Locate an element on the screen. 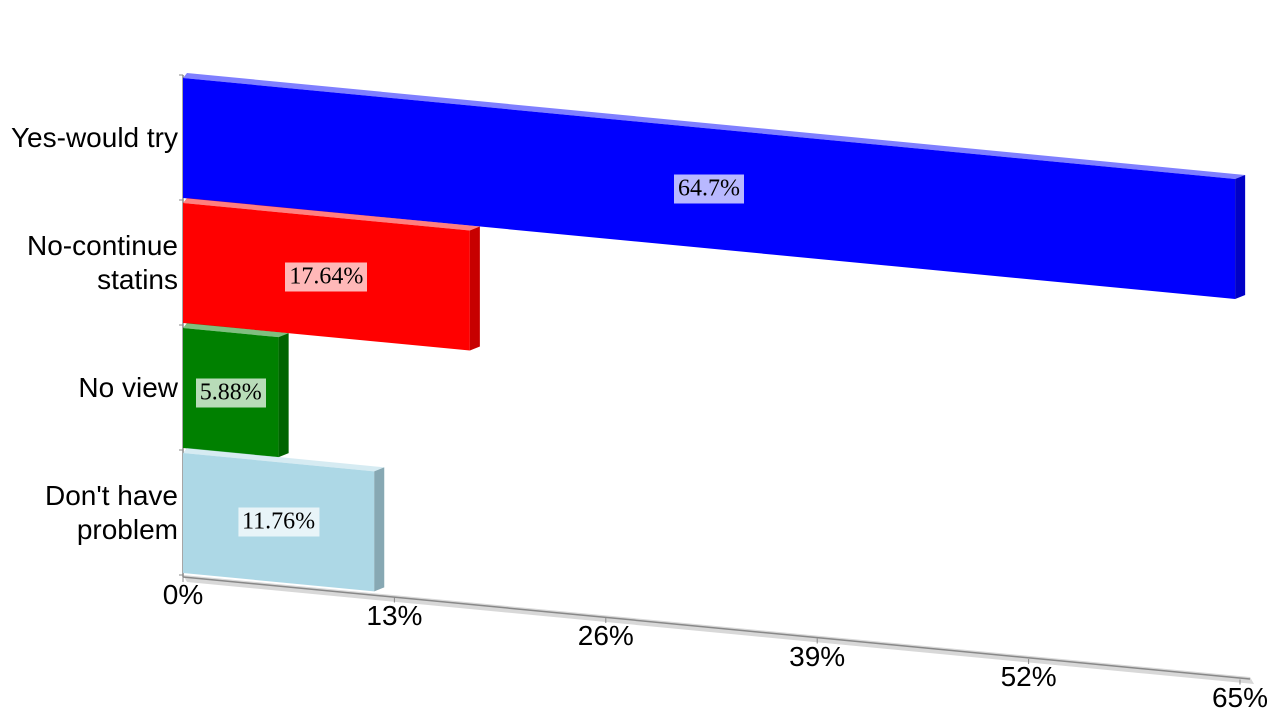 Image resolution: width=1280 pixels, height=720 pixels. y-tick-label: Yes-would try is located at coordinates (94, 137).